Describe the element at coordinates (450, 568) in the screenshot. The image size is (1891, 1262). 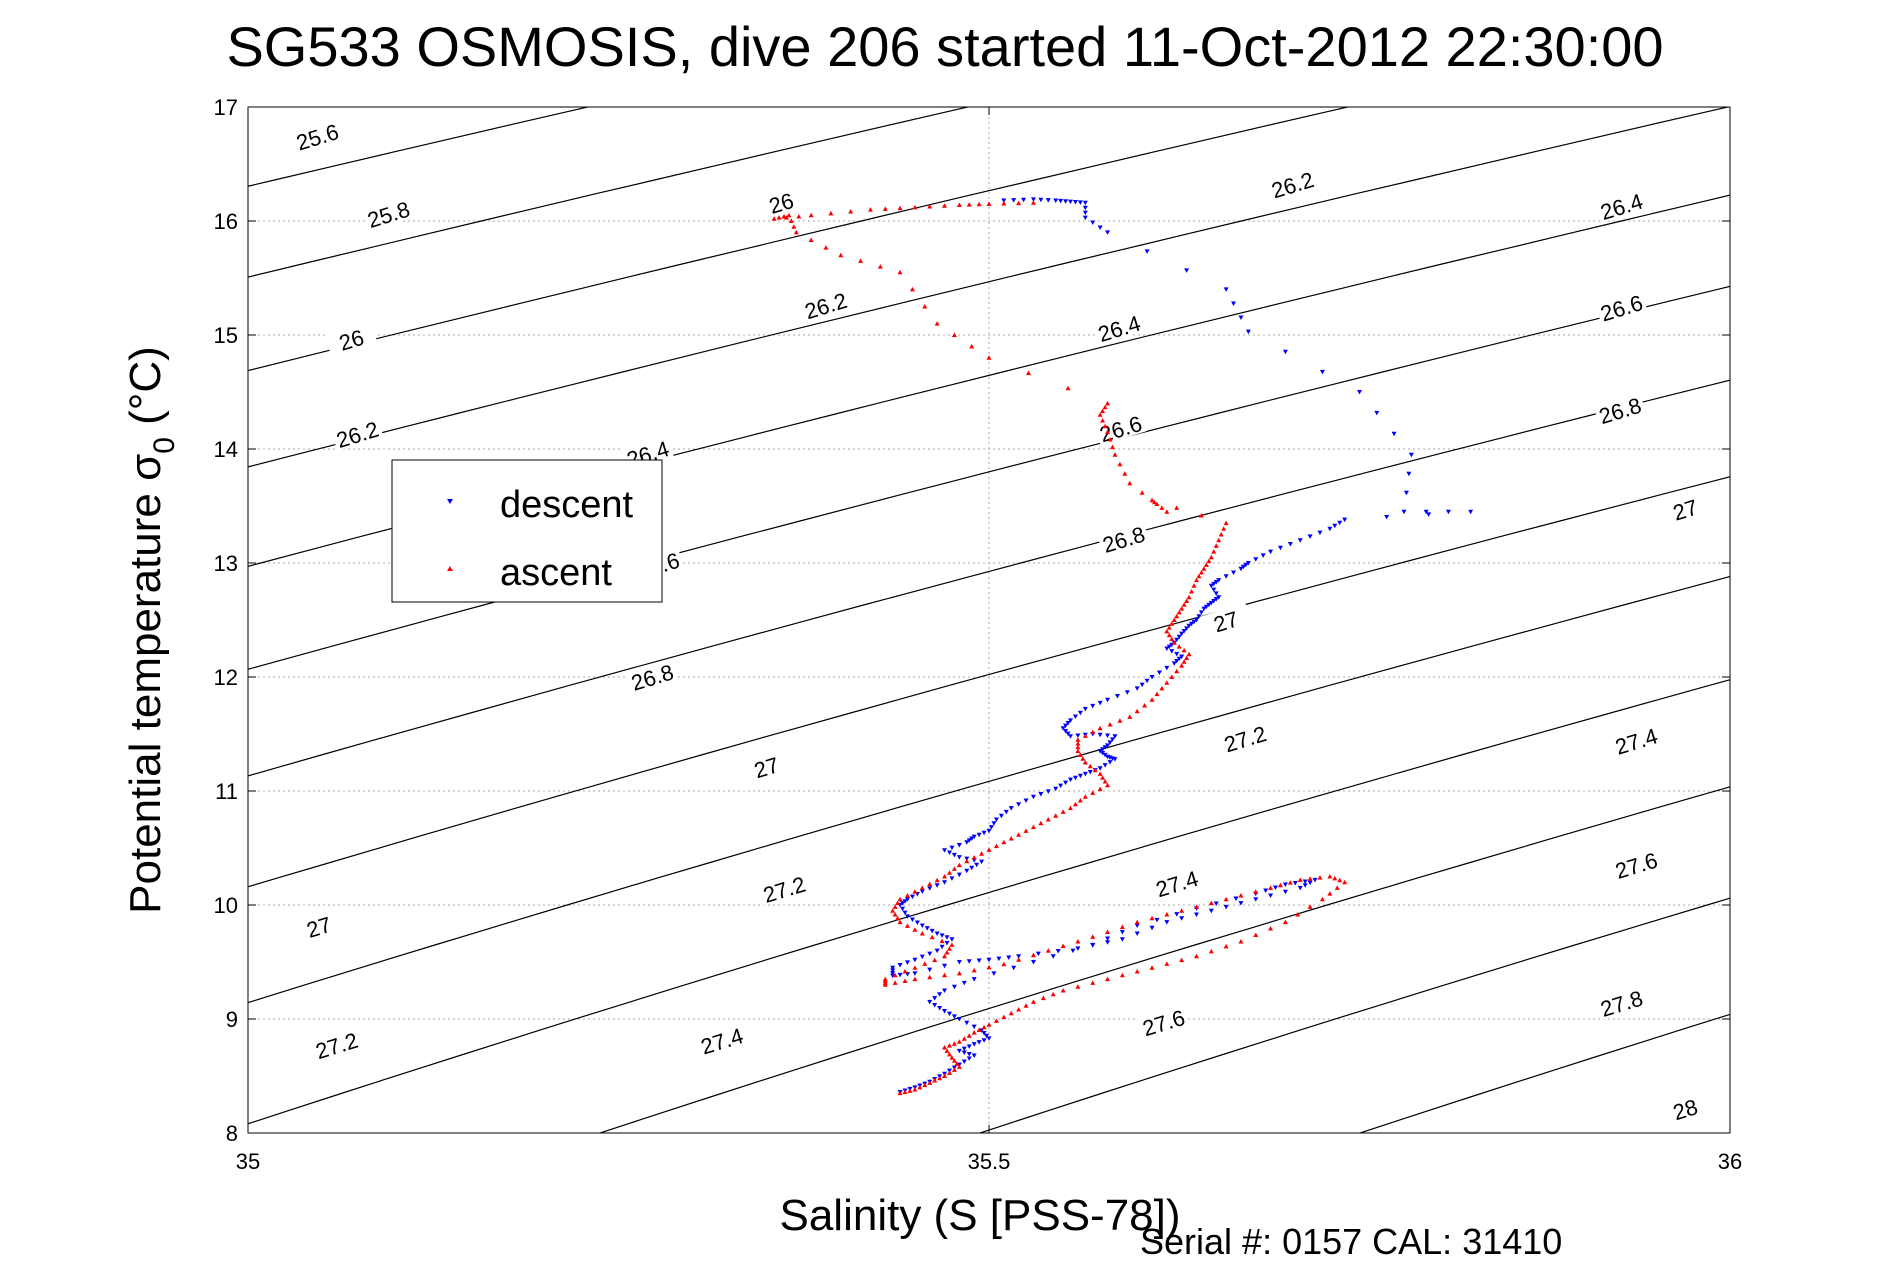
I see `legend-ascent-marker` at that location.